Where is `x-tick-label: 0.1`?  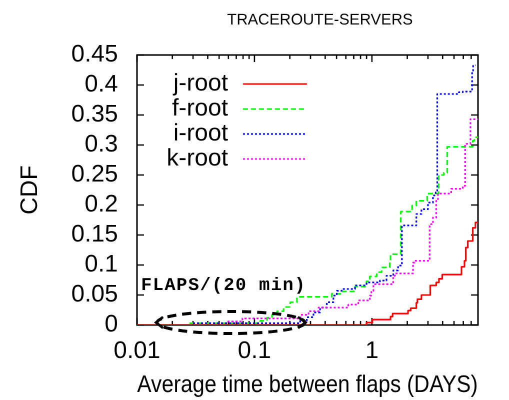
x-tick-label: 0.1 is located at coordinates (255, 350).